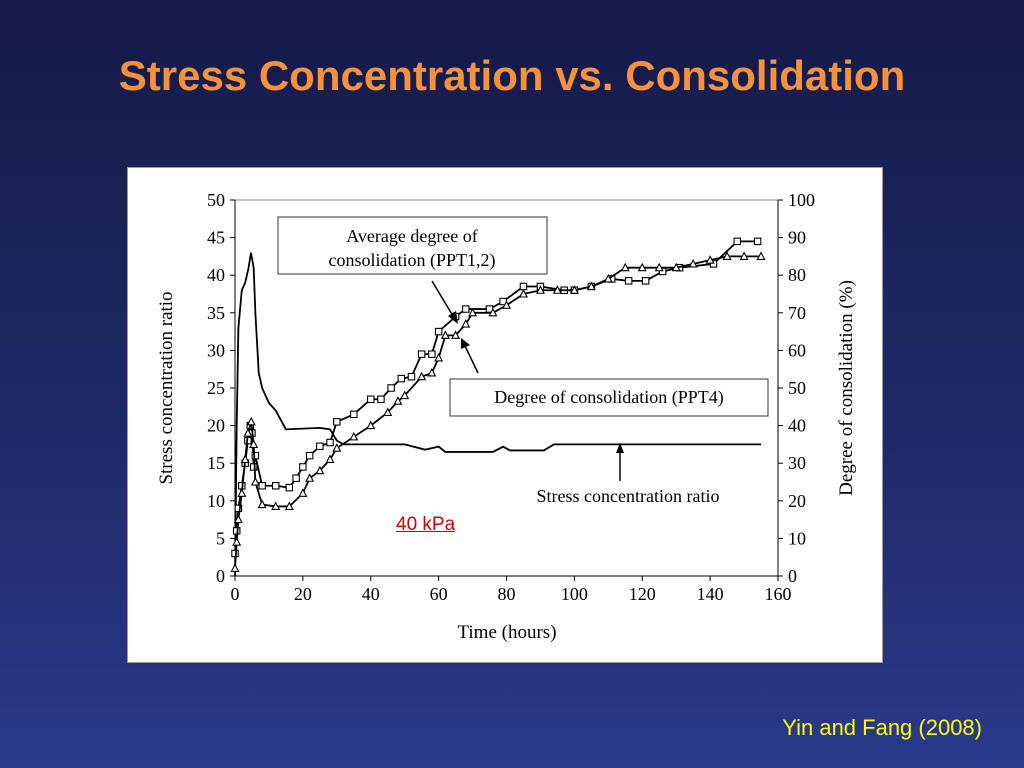  What do you see at coordinates (412, 260) in the screenshot?
I see `annotation-average-line-2: consolidation (PPT1,2)` at bounding box center [412, 260].